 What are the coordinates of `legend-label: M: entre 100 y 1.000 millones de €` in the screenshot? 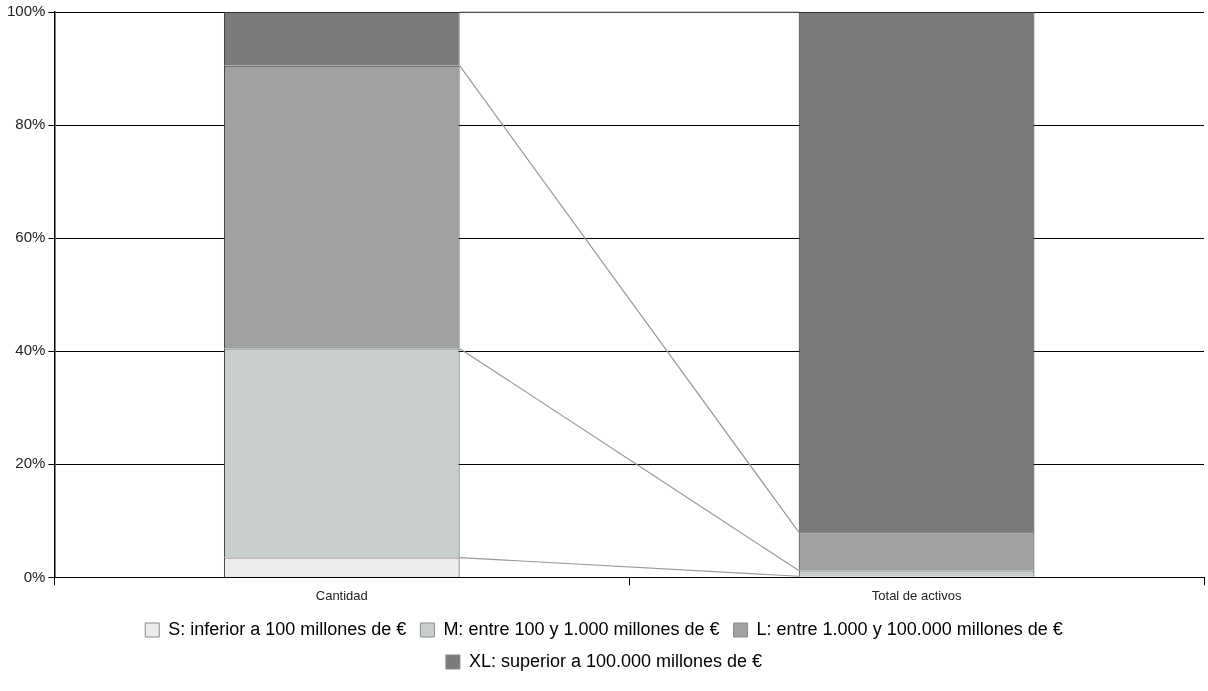 It's located at (581, 628).